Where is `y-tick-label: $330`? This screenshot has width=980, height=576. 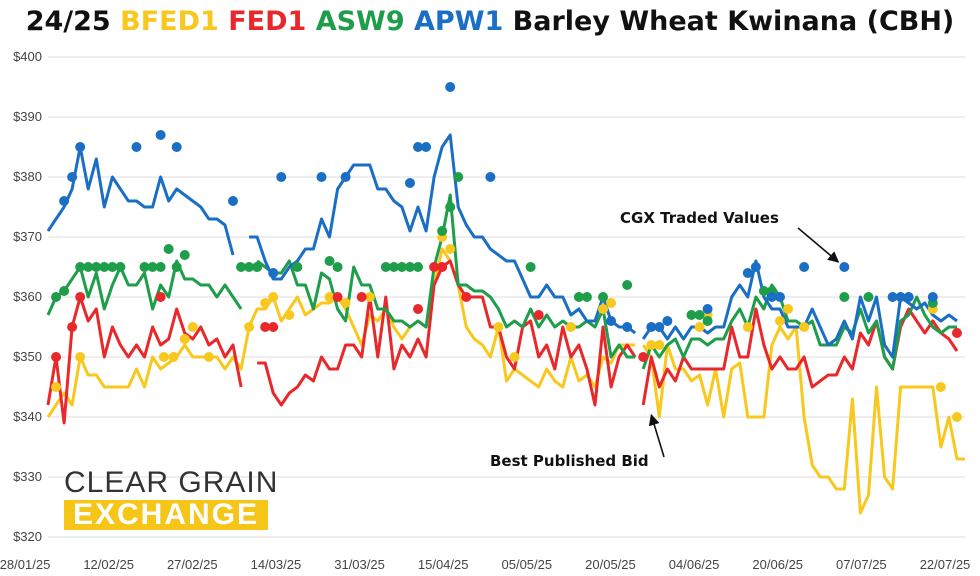
y-tick-label: $330 is located at coordinates (27, 476).